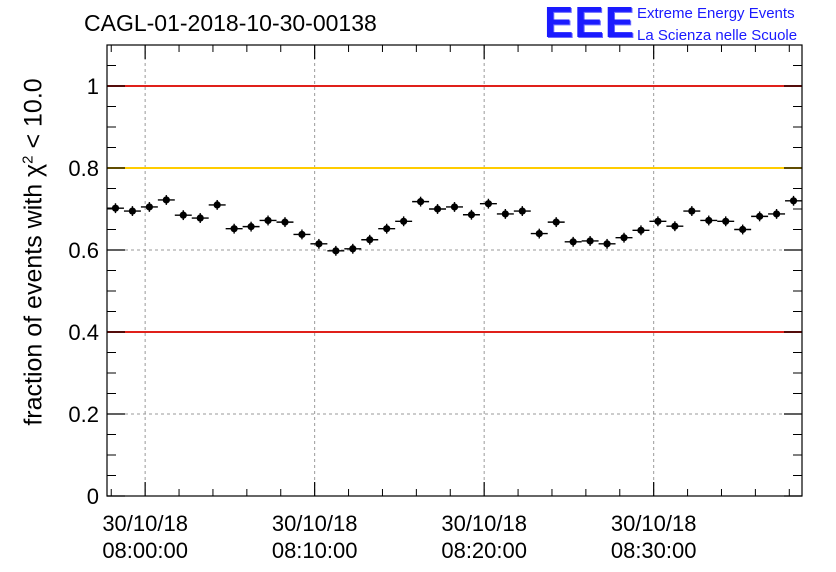 This screenshot has height=572, width=836. Describe the element at coordinates (590, 23) in the screenshot. I see `logo-mark: EEE` at that location.